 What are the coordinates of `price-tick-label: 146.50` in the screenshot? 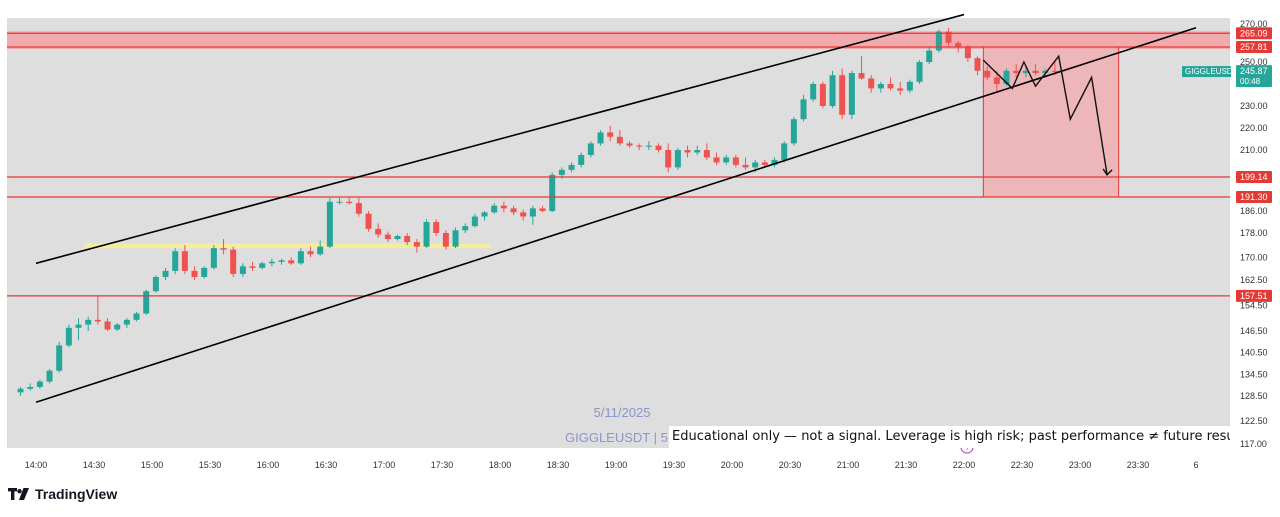 It's located at (1254, 331).